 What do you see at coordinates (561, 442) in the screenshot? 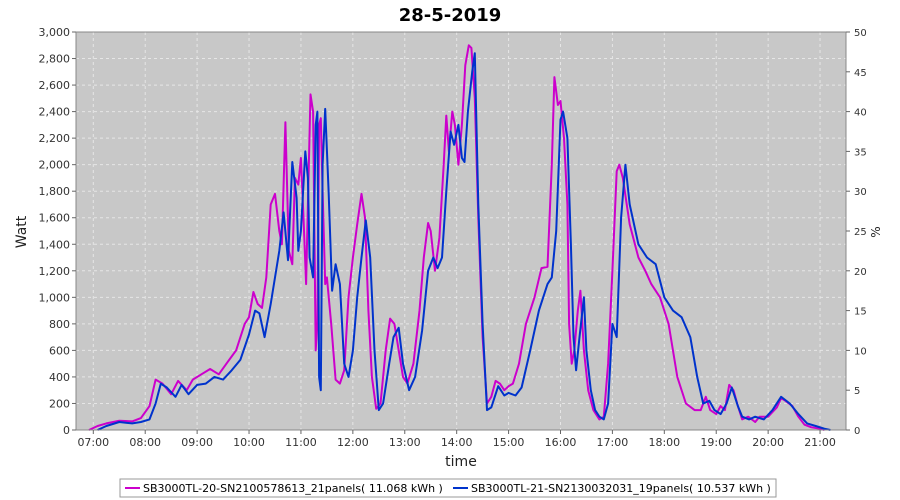
I see `x-tick-label: 16:00` at bounding box center [561, 442].